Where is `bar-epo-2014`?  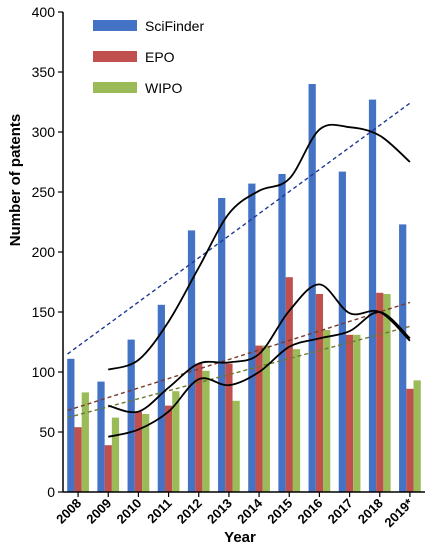 bar-epo-2014 is located at coordinates (259, 418).